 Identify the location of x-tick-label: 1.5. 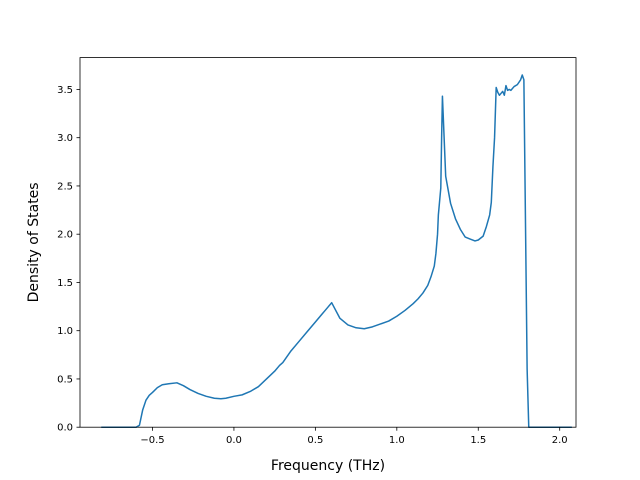
(478, 440).